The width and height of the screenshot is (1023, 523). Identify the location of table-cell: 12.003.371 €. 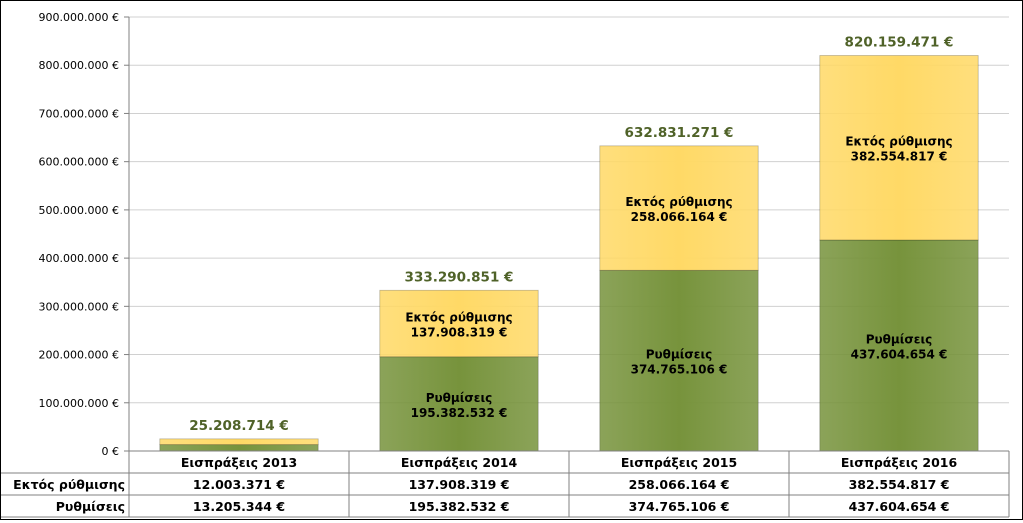
(239, 484).